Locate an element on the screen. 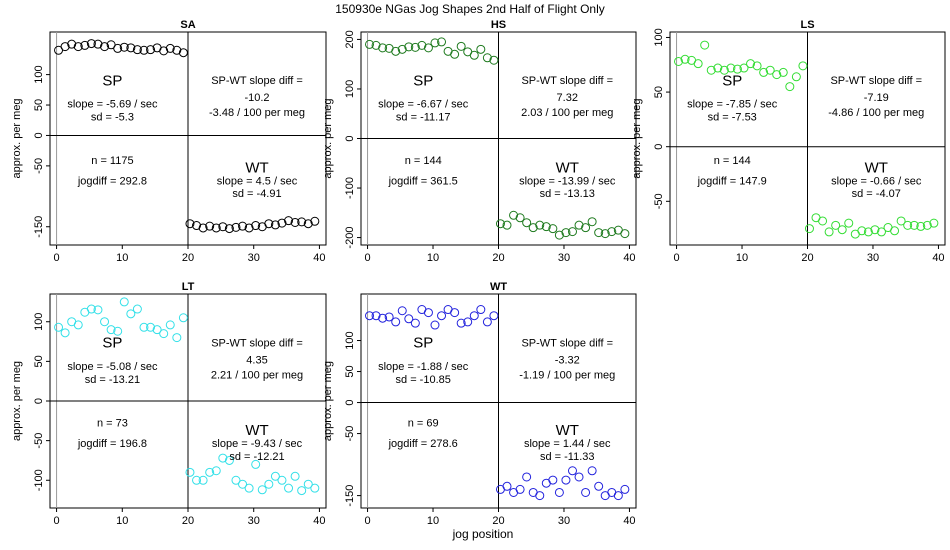 The width and height of the screenshot is (950, 550). x-tick-label: 20 is located at coordinates (498, 258).